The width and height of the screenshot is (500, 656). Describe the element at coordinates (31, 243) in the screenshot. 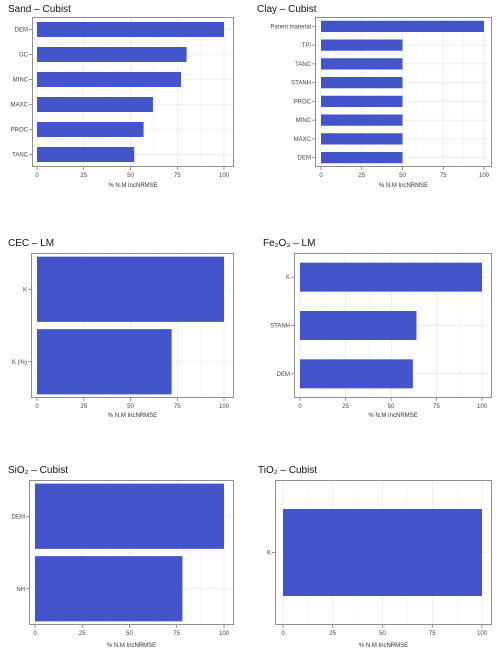

I see `chart-title: CEC – LM` at that location.